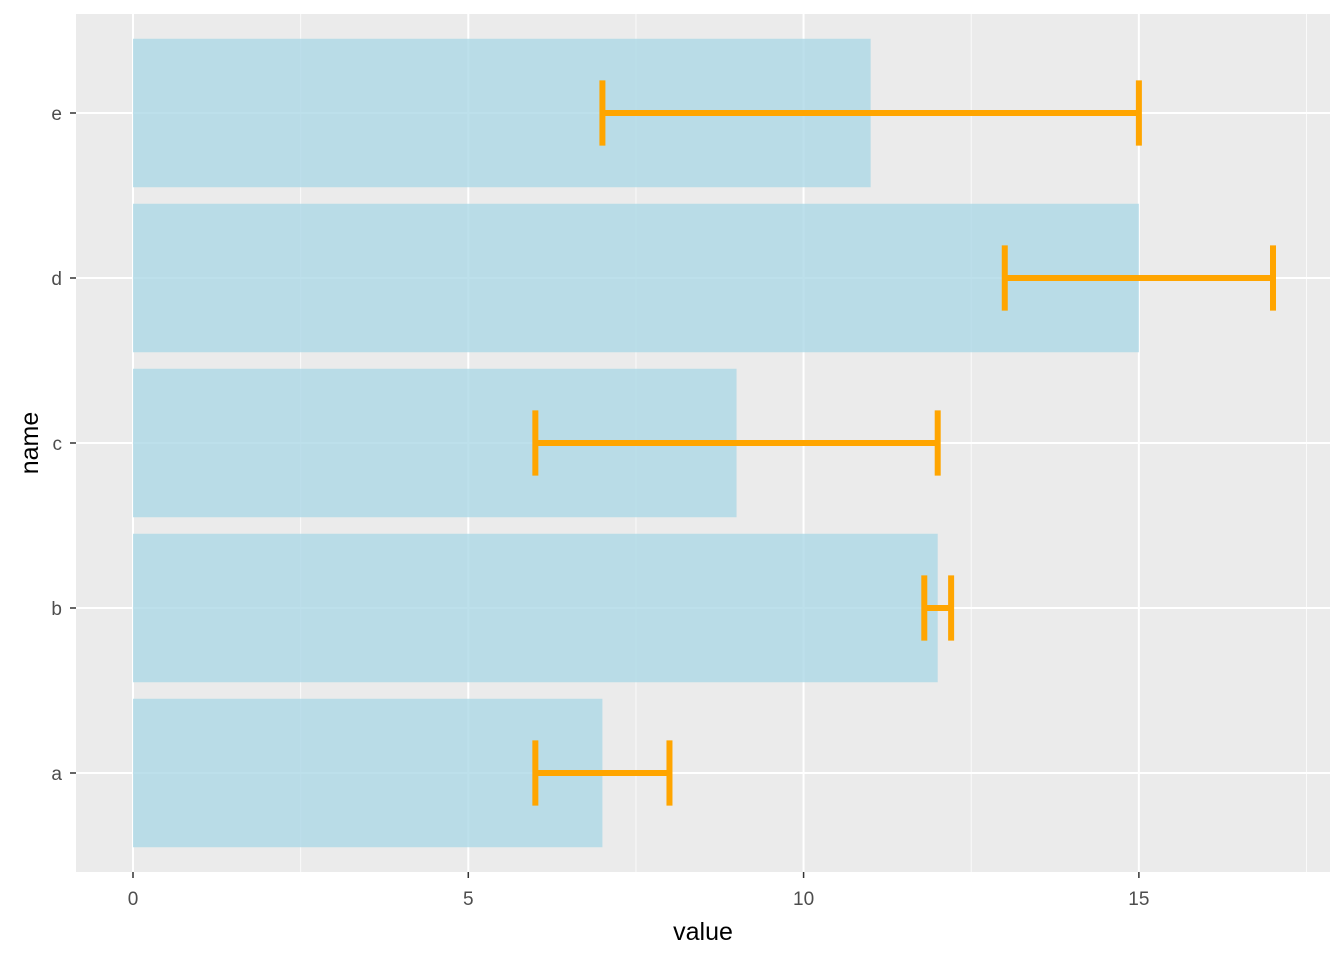  I want to click on y-axis: a b c d e, so click(63, 444).